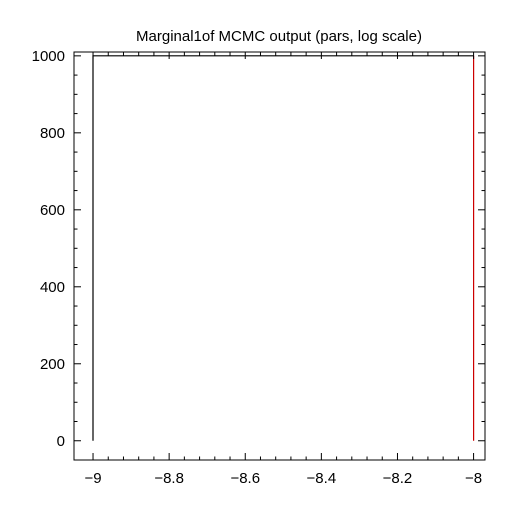 Image resolution: width=512 pixels, height=512 pixels. Describe the element at coordinates (48, 56) in the screenshot. I see `y-tick-label: 1000` at that location.